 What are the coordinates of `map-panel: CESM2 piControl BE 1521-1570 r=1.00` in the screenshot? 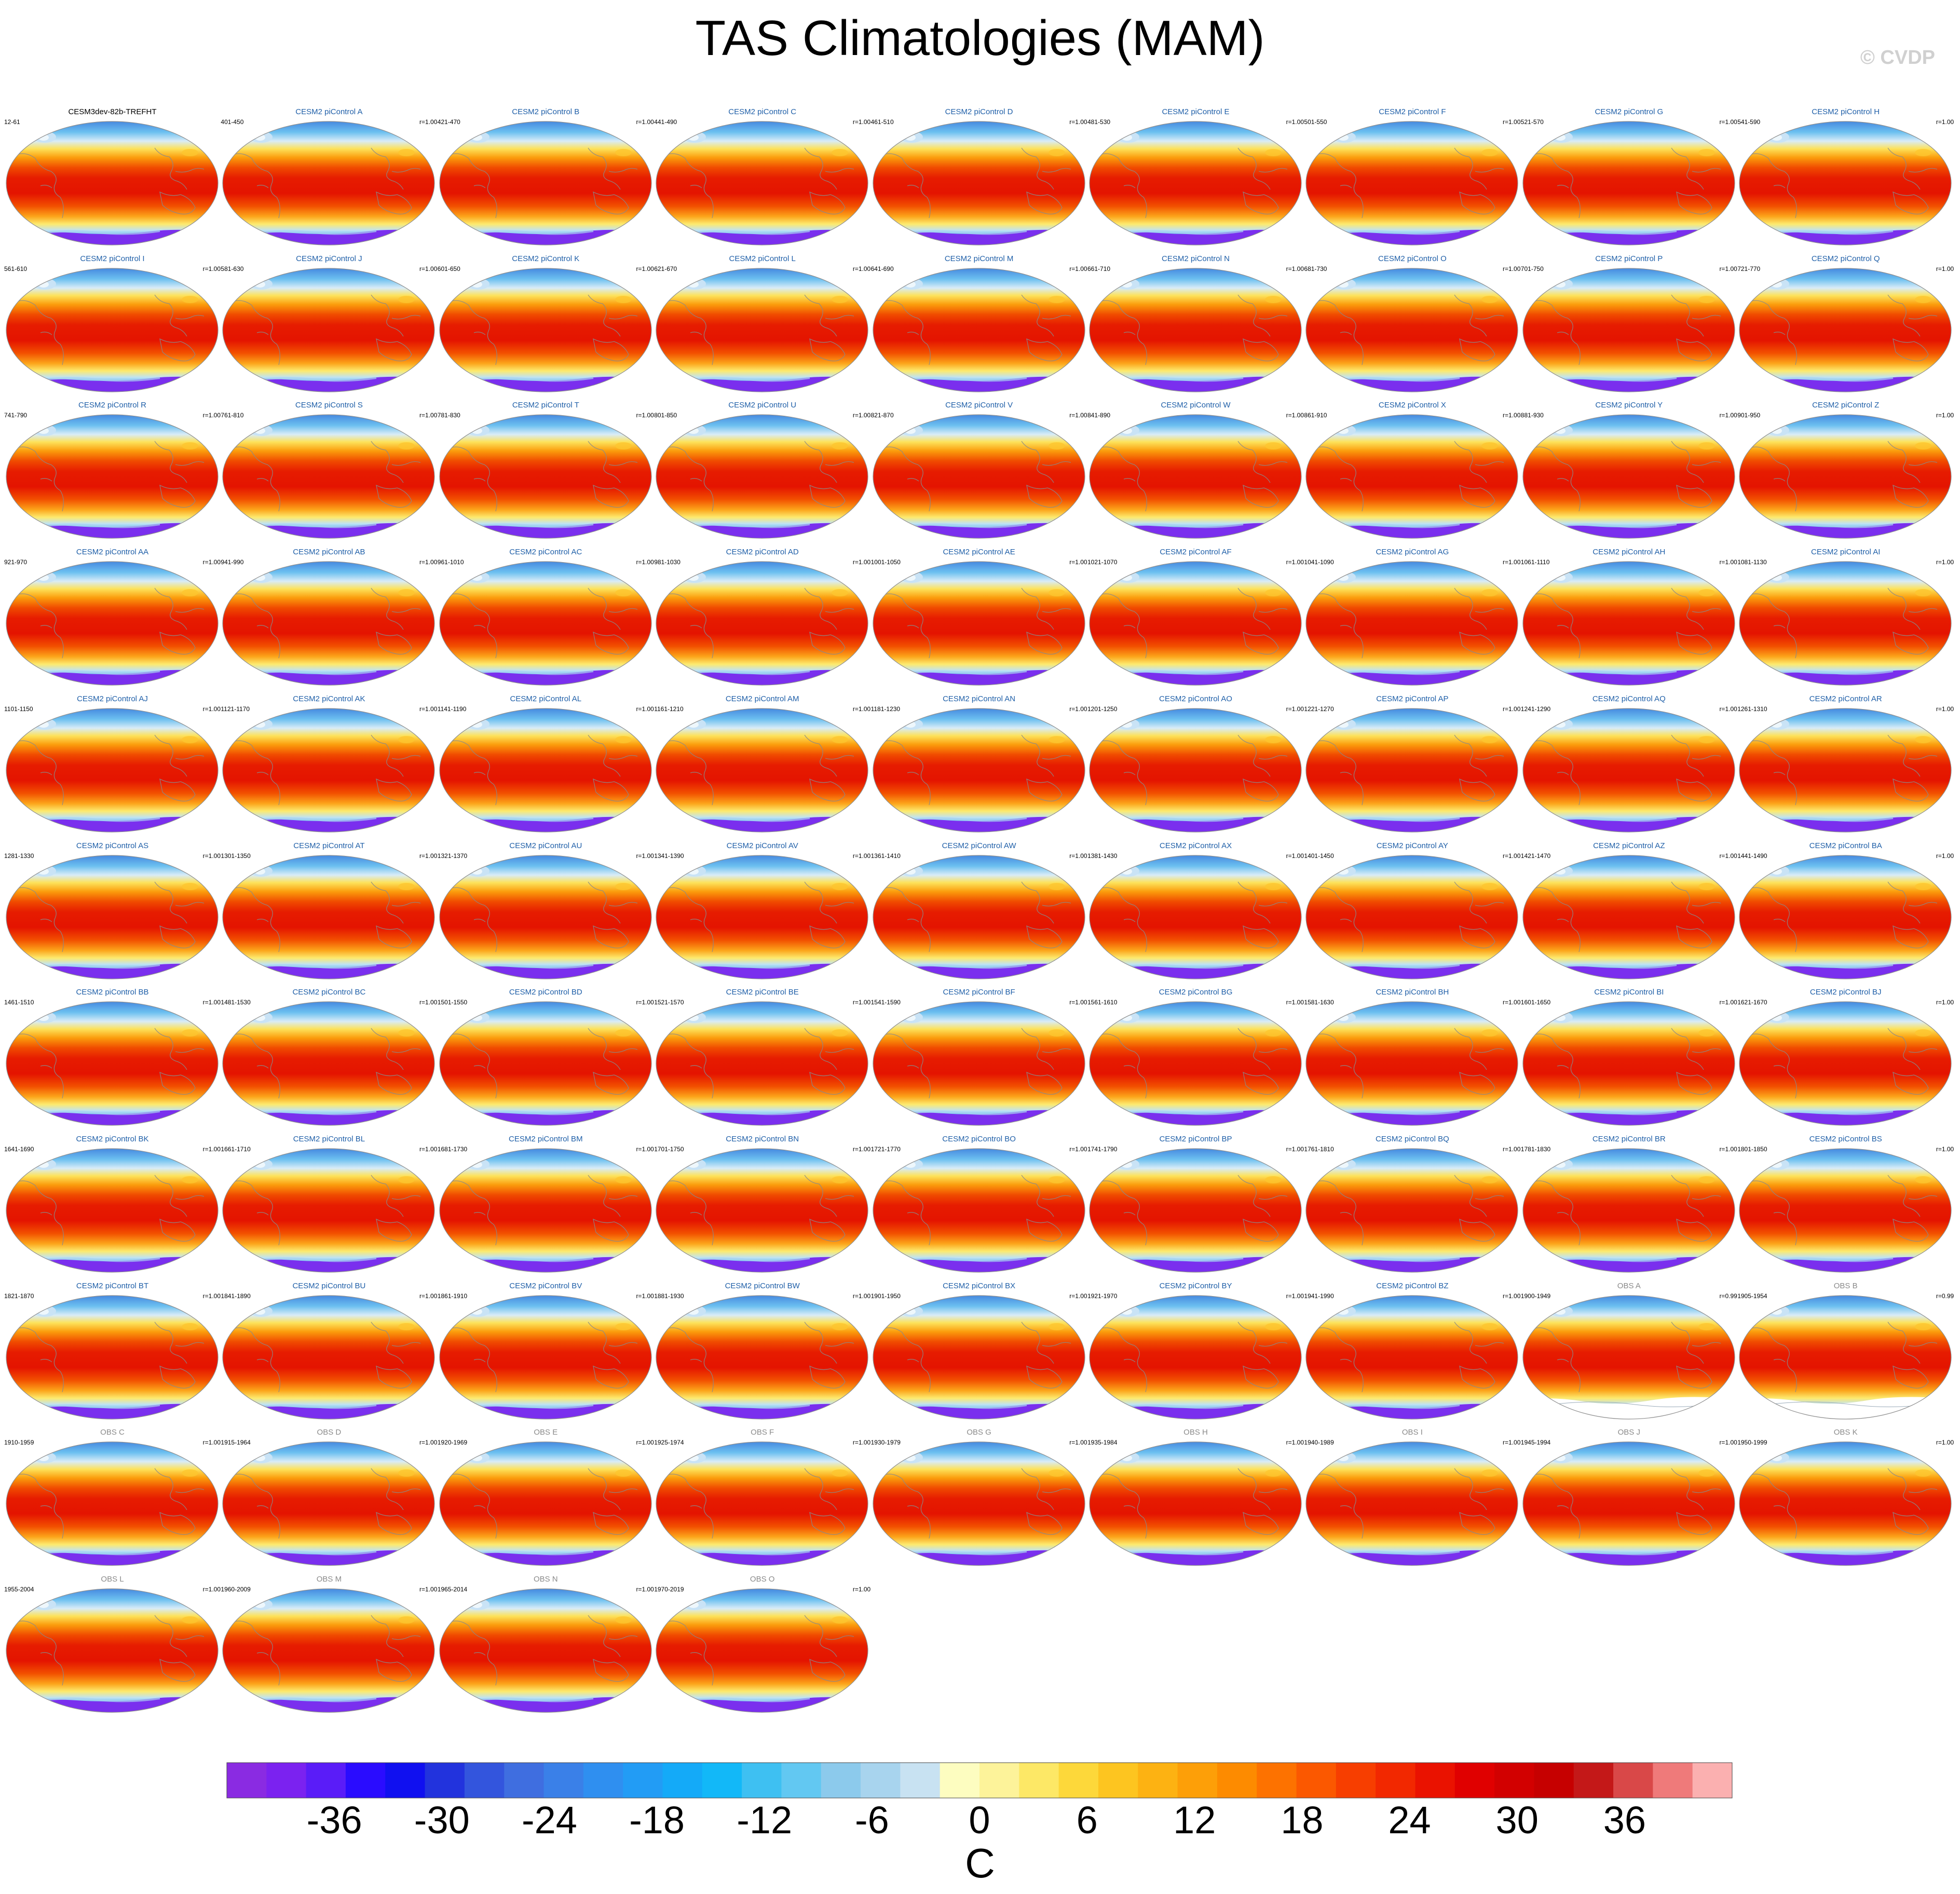 It's located at (762, 1056).